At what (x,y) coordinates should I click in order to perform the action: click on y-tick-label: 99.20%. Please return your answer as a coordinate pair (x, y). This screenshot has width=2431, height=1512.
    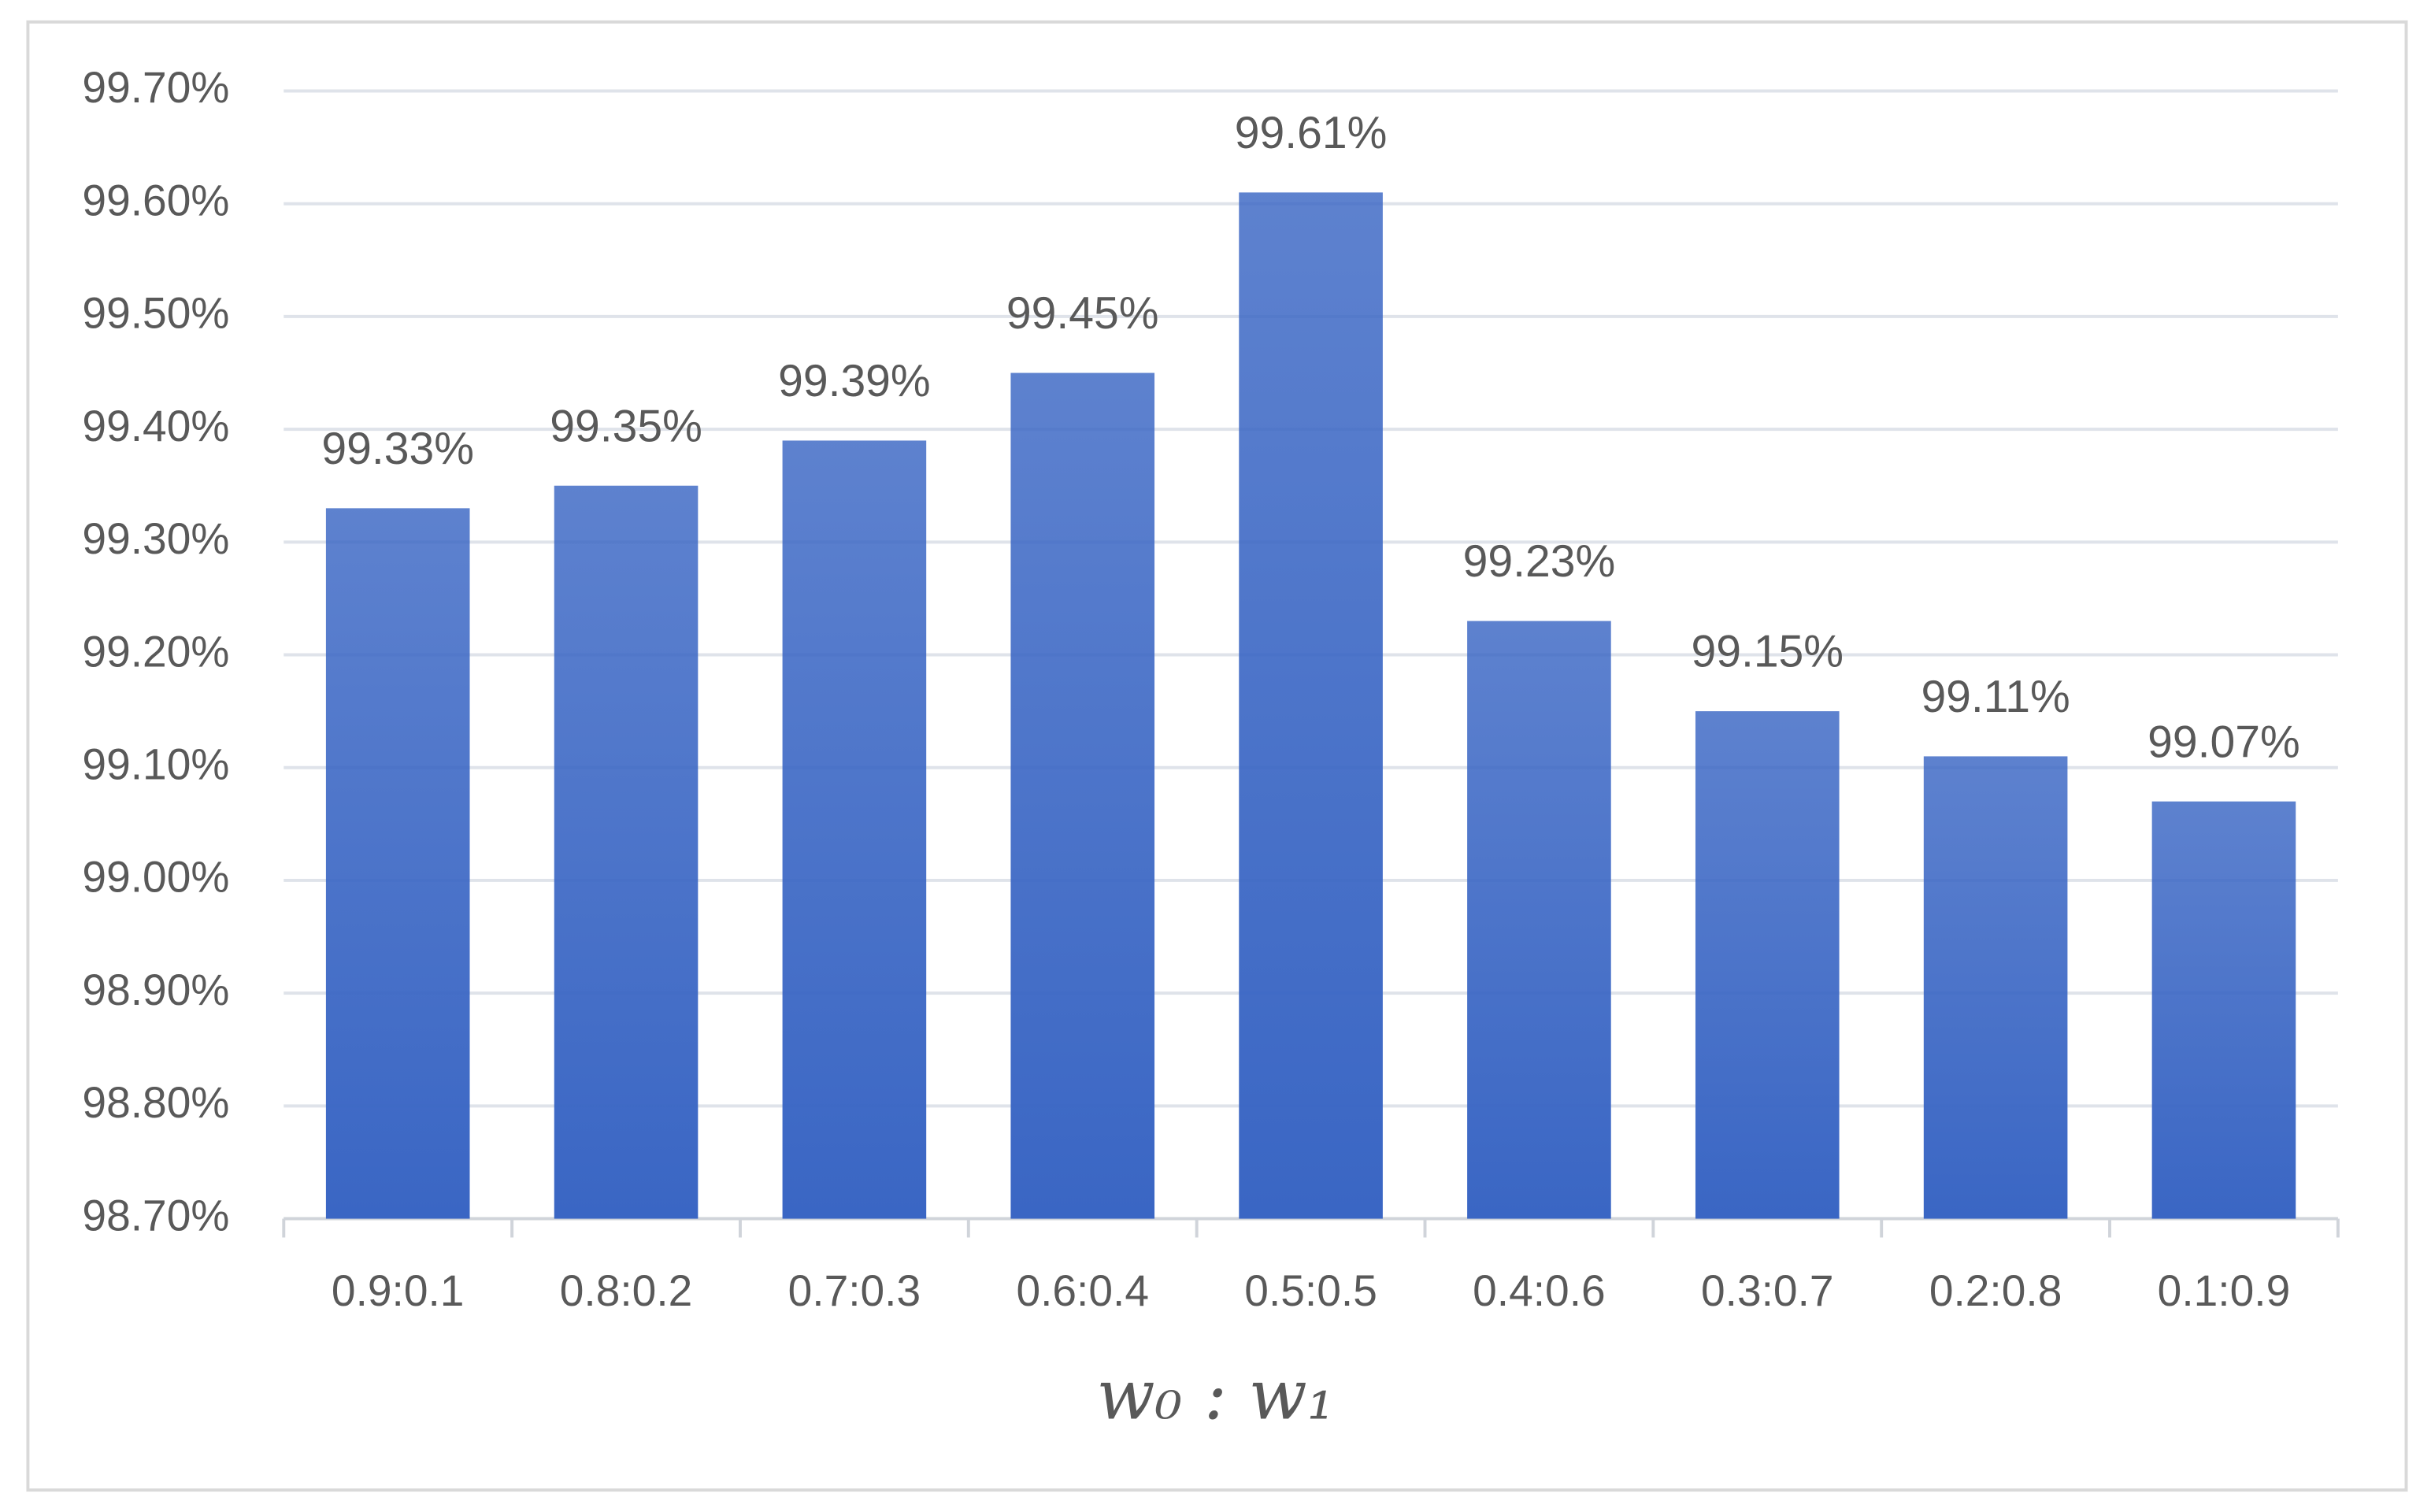
    Looking at the image, I should click on (155, 651).